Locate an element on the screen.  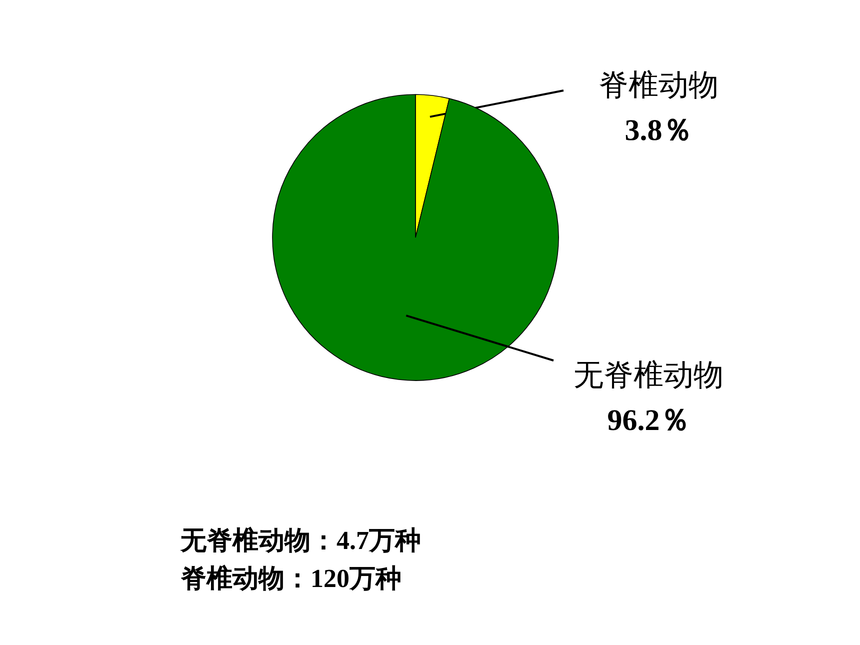
slice-label: 无脊椎动物 is located at coordinates (649, 375).